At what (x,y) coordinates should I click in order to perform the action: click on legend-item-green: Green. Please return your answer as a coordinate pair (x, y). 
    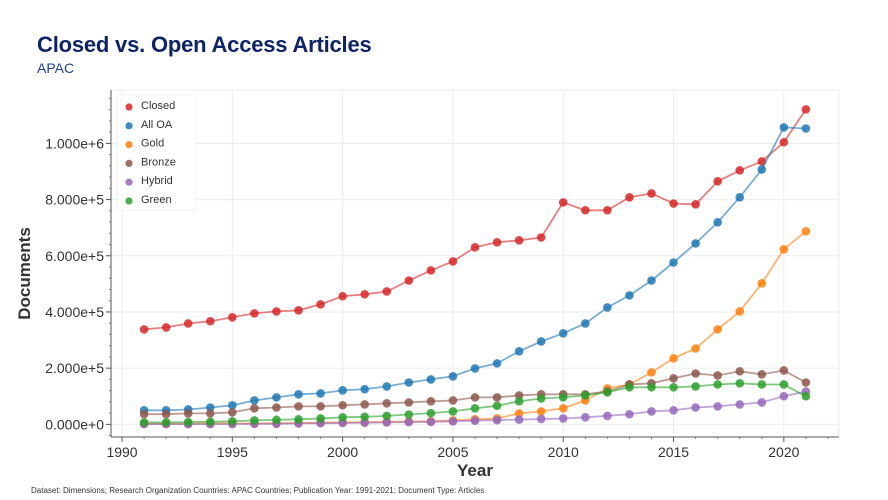
    Looking at the image, I should click on (148, 200).